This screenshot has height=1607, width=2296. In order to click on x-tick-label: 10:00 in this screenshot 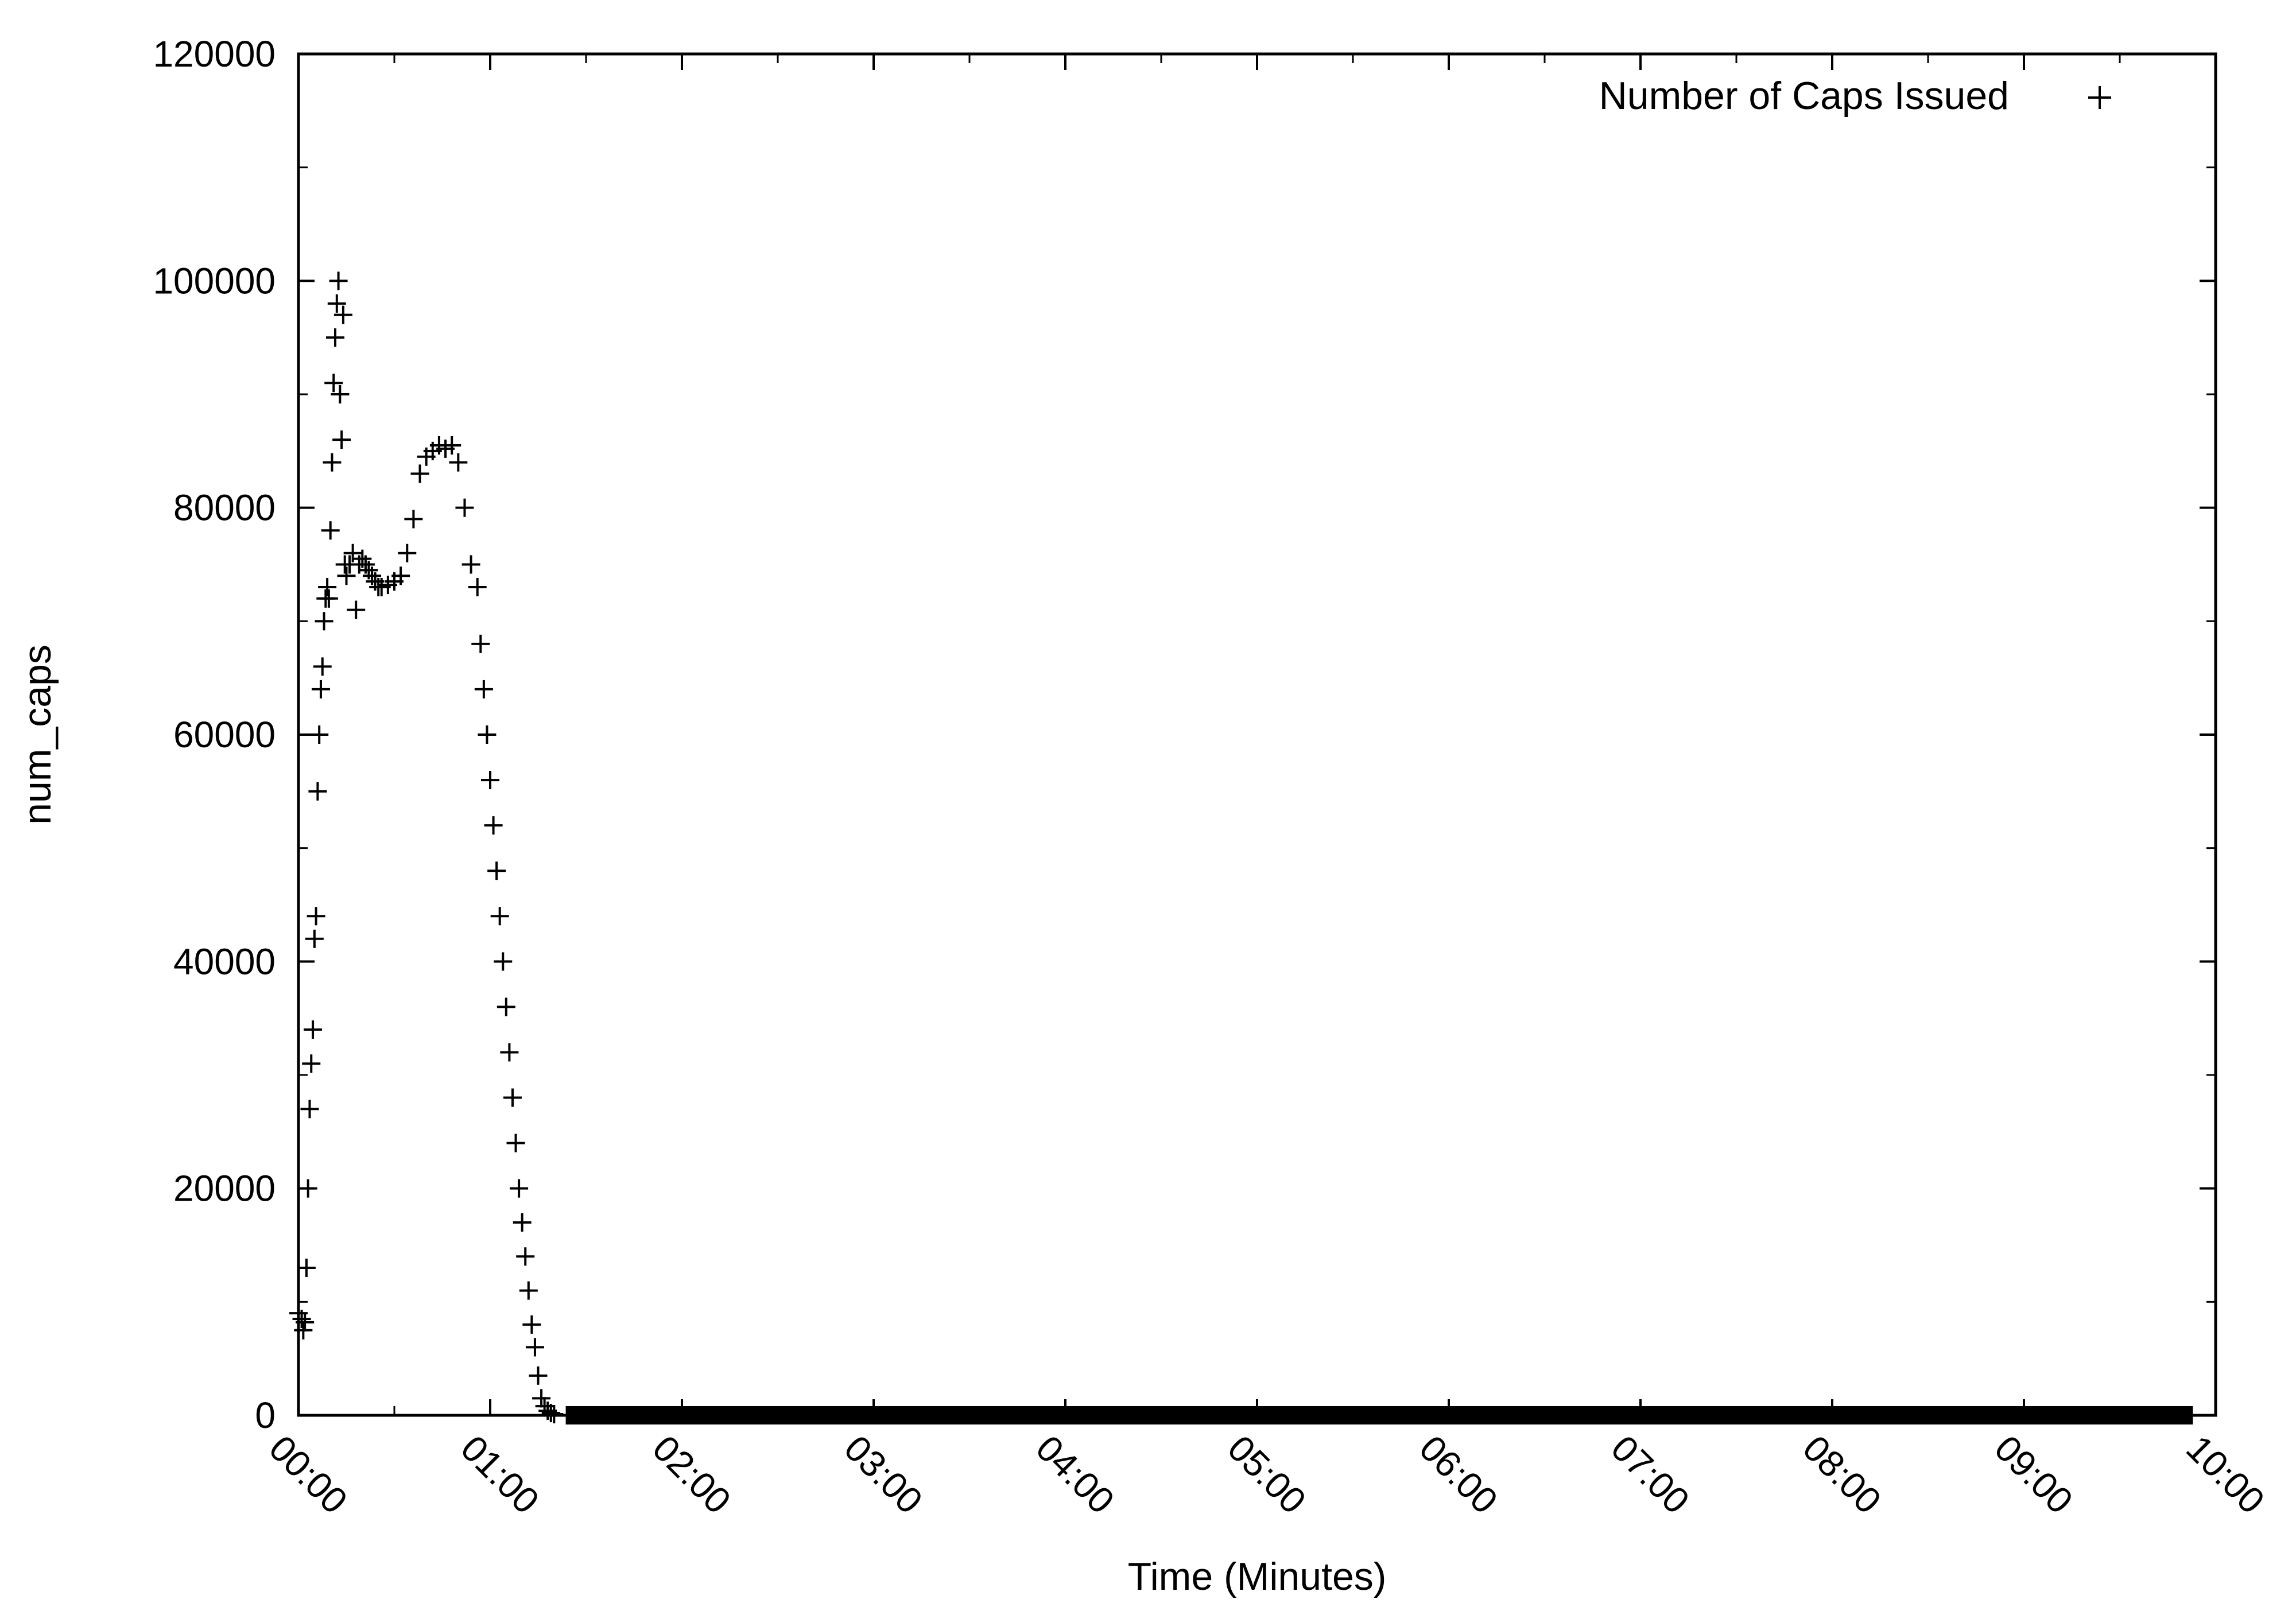, I will do `click(2225, 1474)`.